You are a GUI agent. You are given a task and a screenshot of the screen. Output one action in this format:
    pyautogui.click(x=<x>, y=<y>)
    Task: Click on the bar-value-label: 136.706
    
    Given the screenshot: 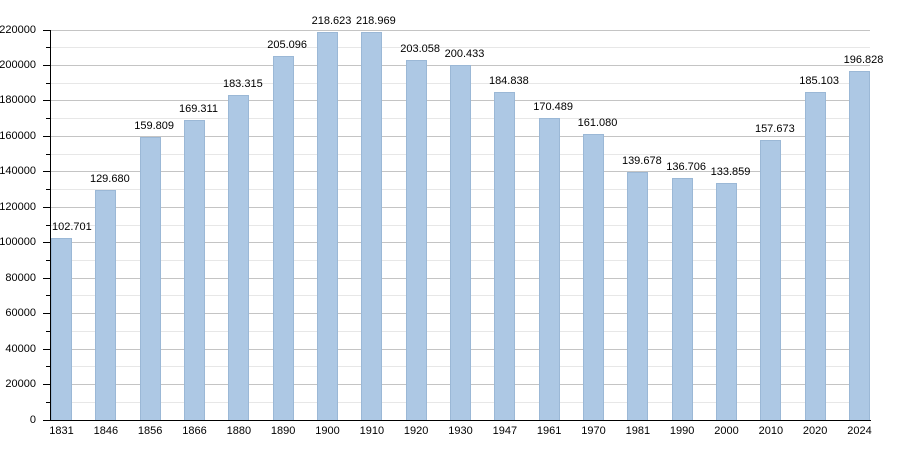 What is the action you would take?
    pyautogui.click(x=686, y=166)
    